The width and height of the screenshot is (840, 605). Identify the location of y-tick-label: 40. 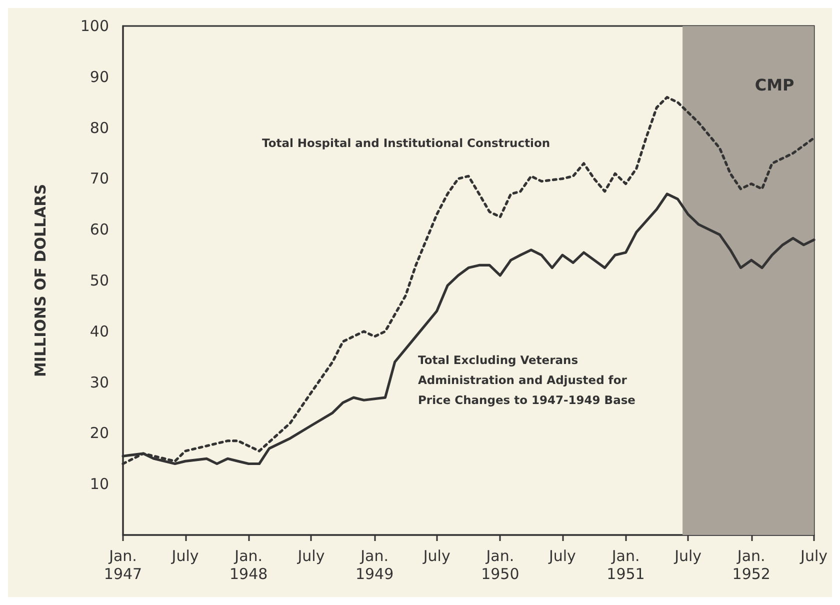
(99, 331).